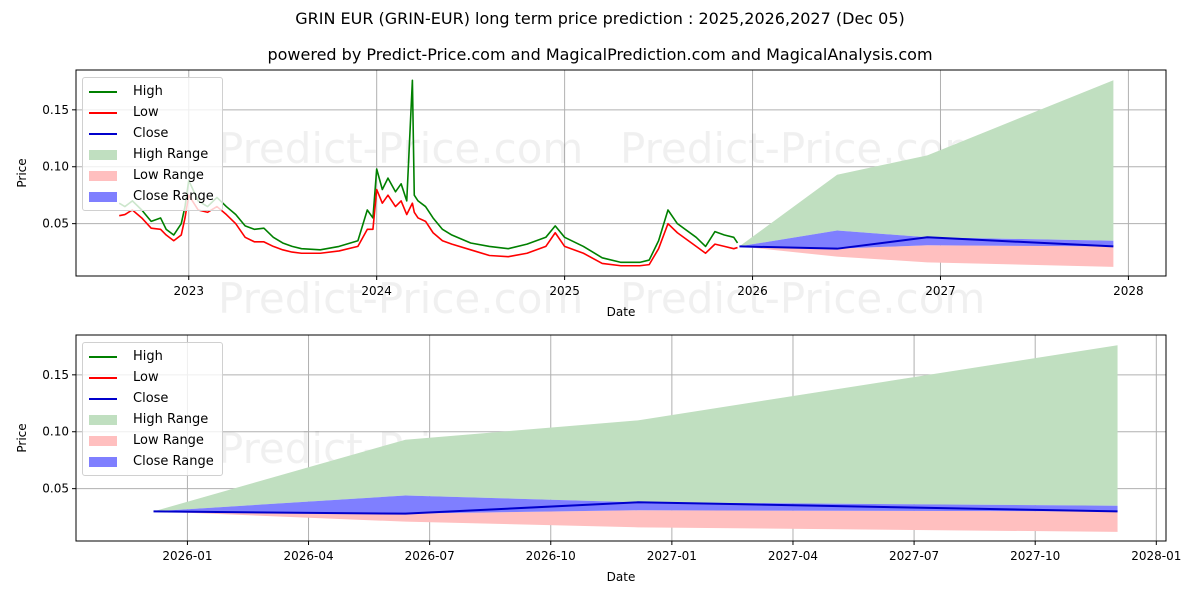 The image size is (1200, 600). Describe the element at coordinates (551, 556) in the screenshot. I see `x-tick-label: 2026-10` at that location.